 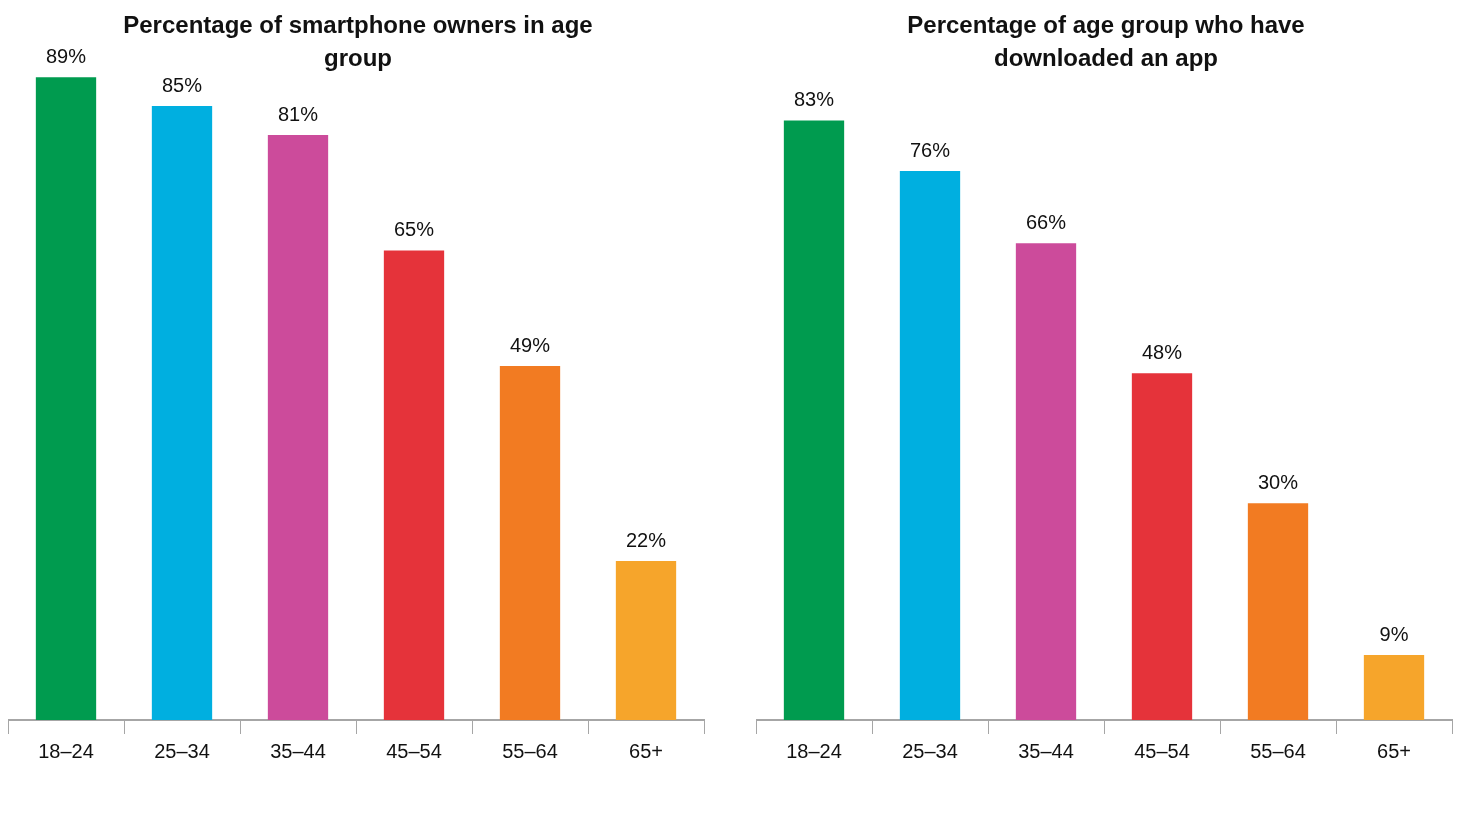 I want to click on chart-title: Percentage of age group who have downloaded an app, so click(x=1106, y=41).